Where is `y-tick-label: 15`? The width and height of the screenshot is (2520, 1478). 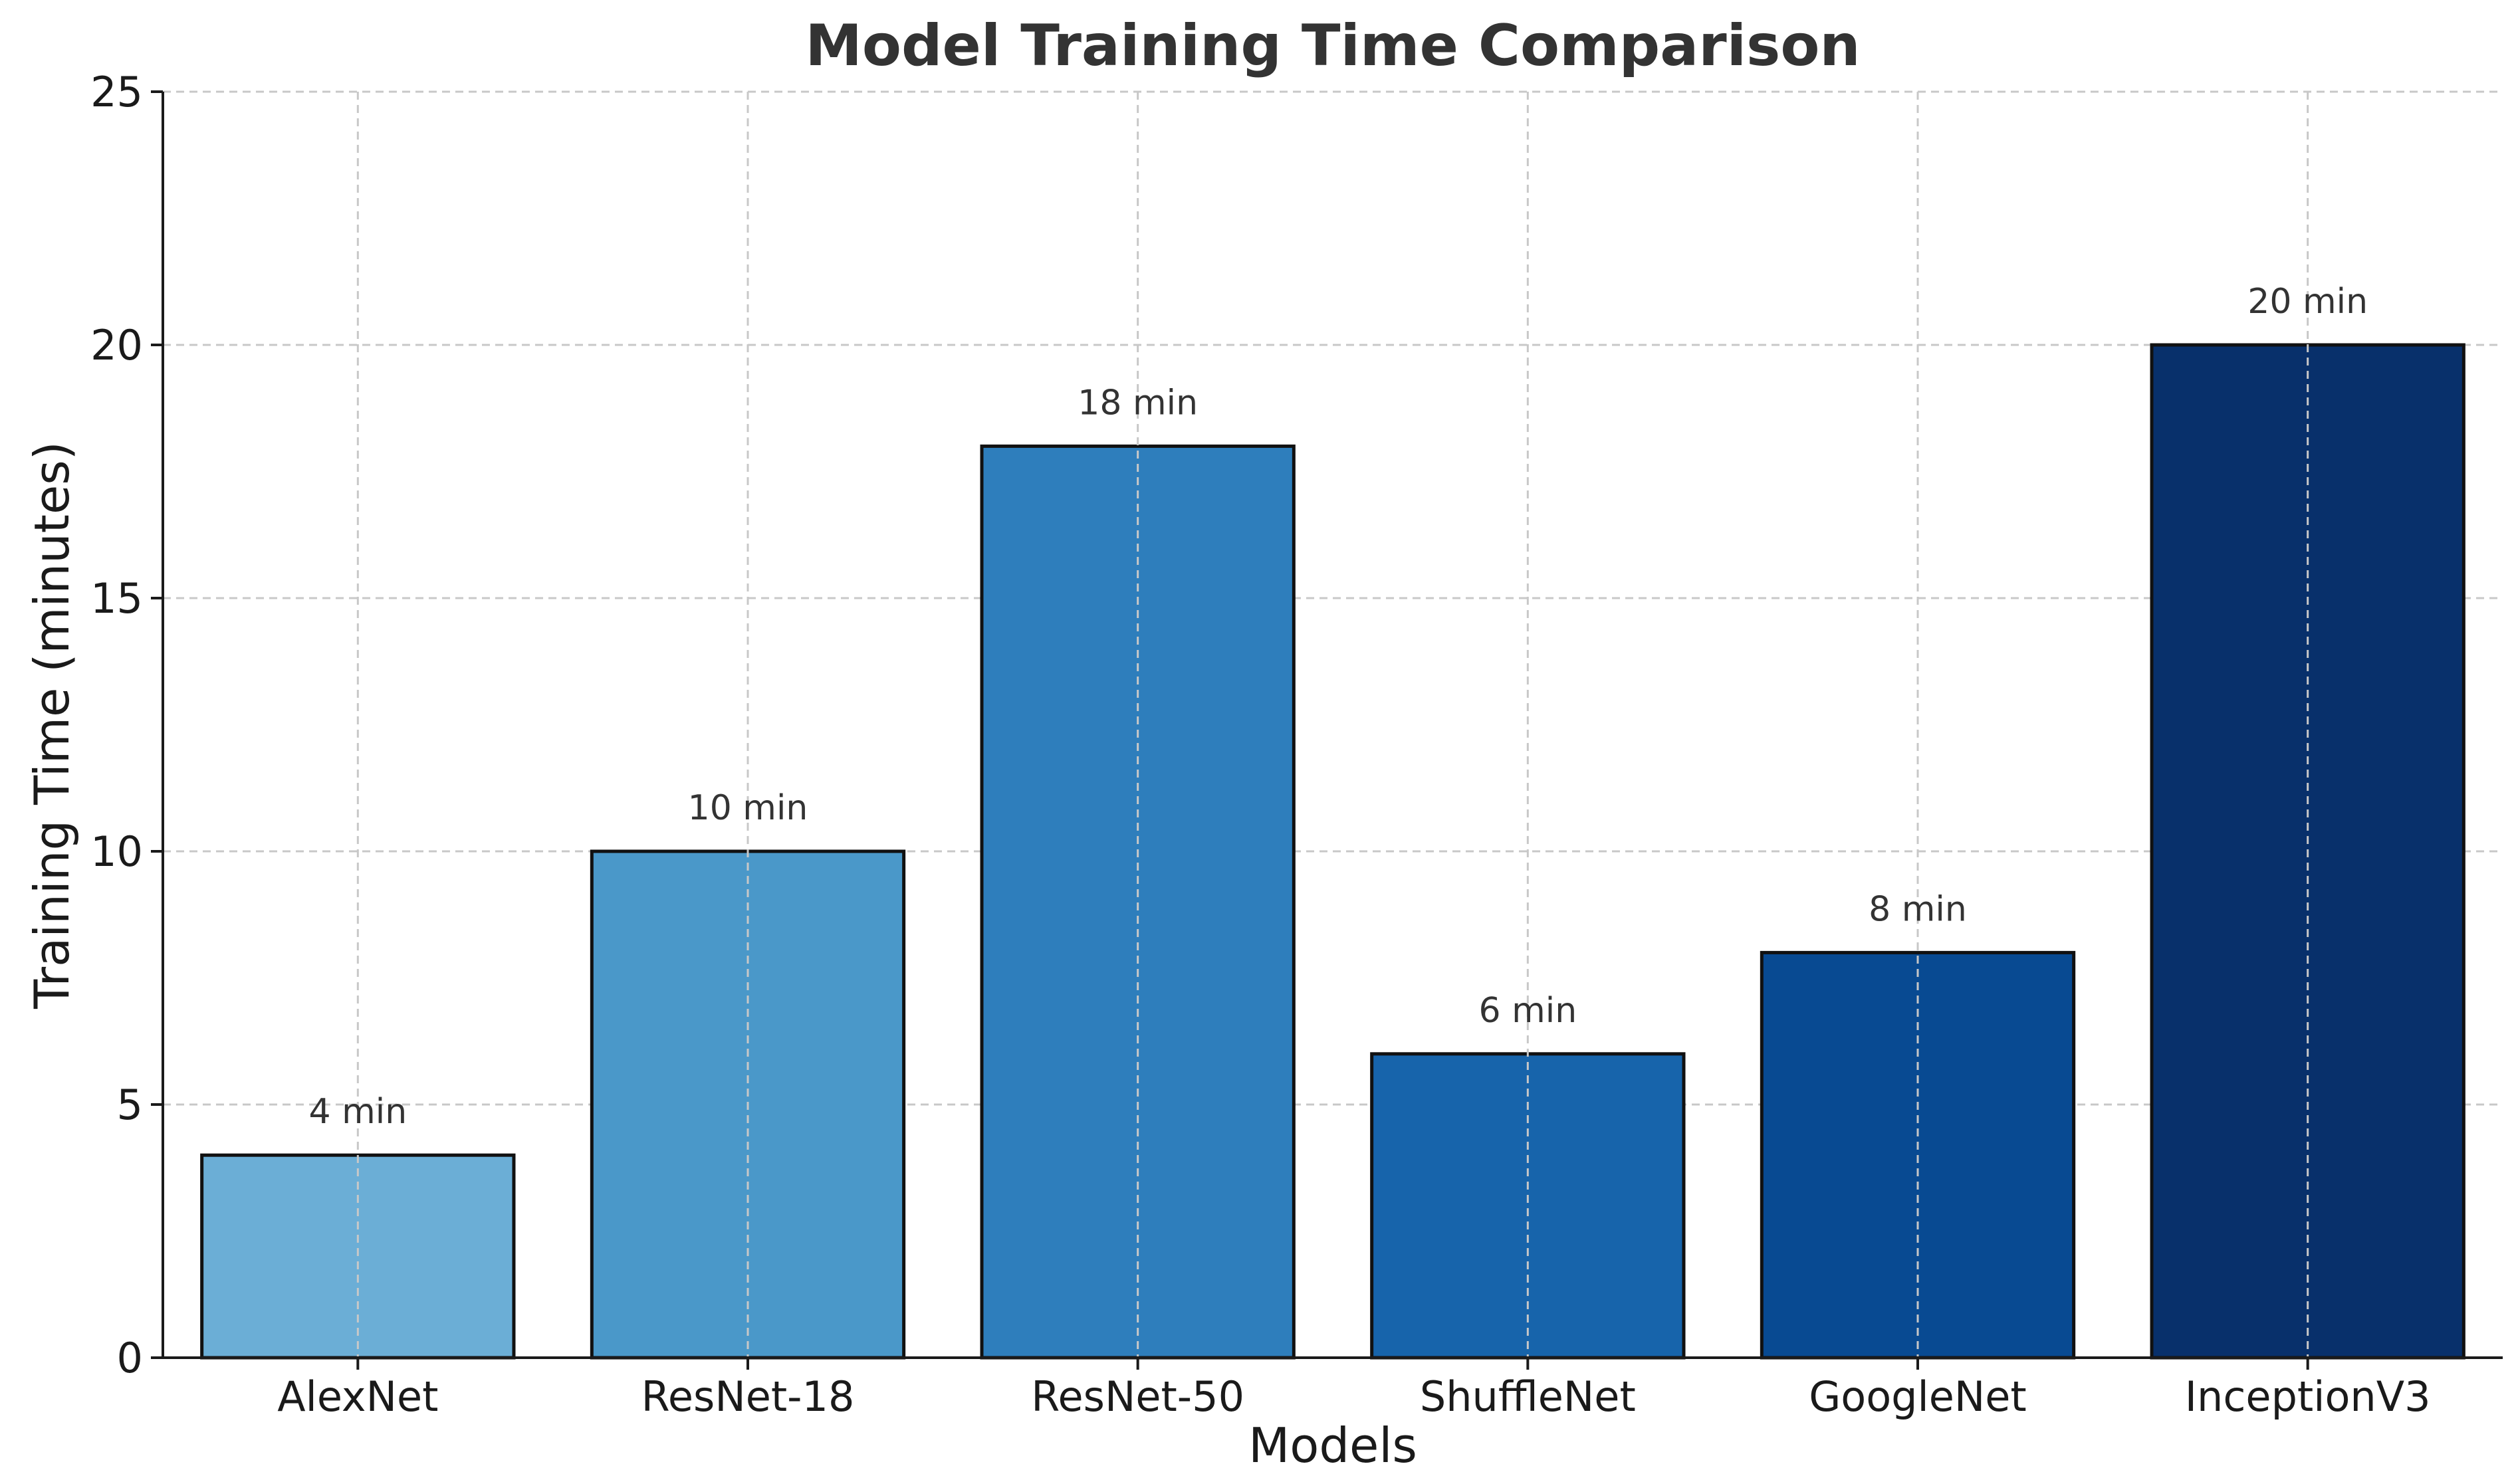
y-tick-label: 15 is located at coordinates (116, 598).